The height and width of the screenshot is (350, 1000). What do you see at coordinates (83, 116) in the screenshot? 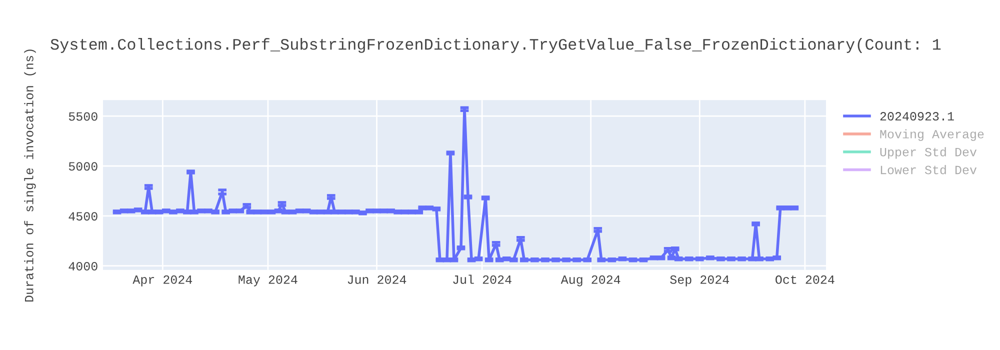
I see `y-tick-label: 5500` at bounding box center [83, 116].